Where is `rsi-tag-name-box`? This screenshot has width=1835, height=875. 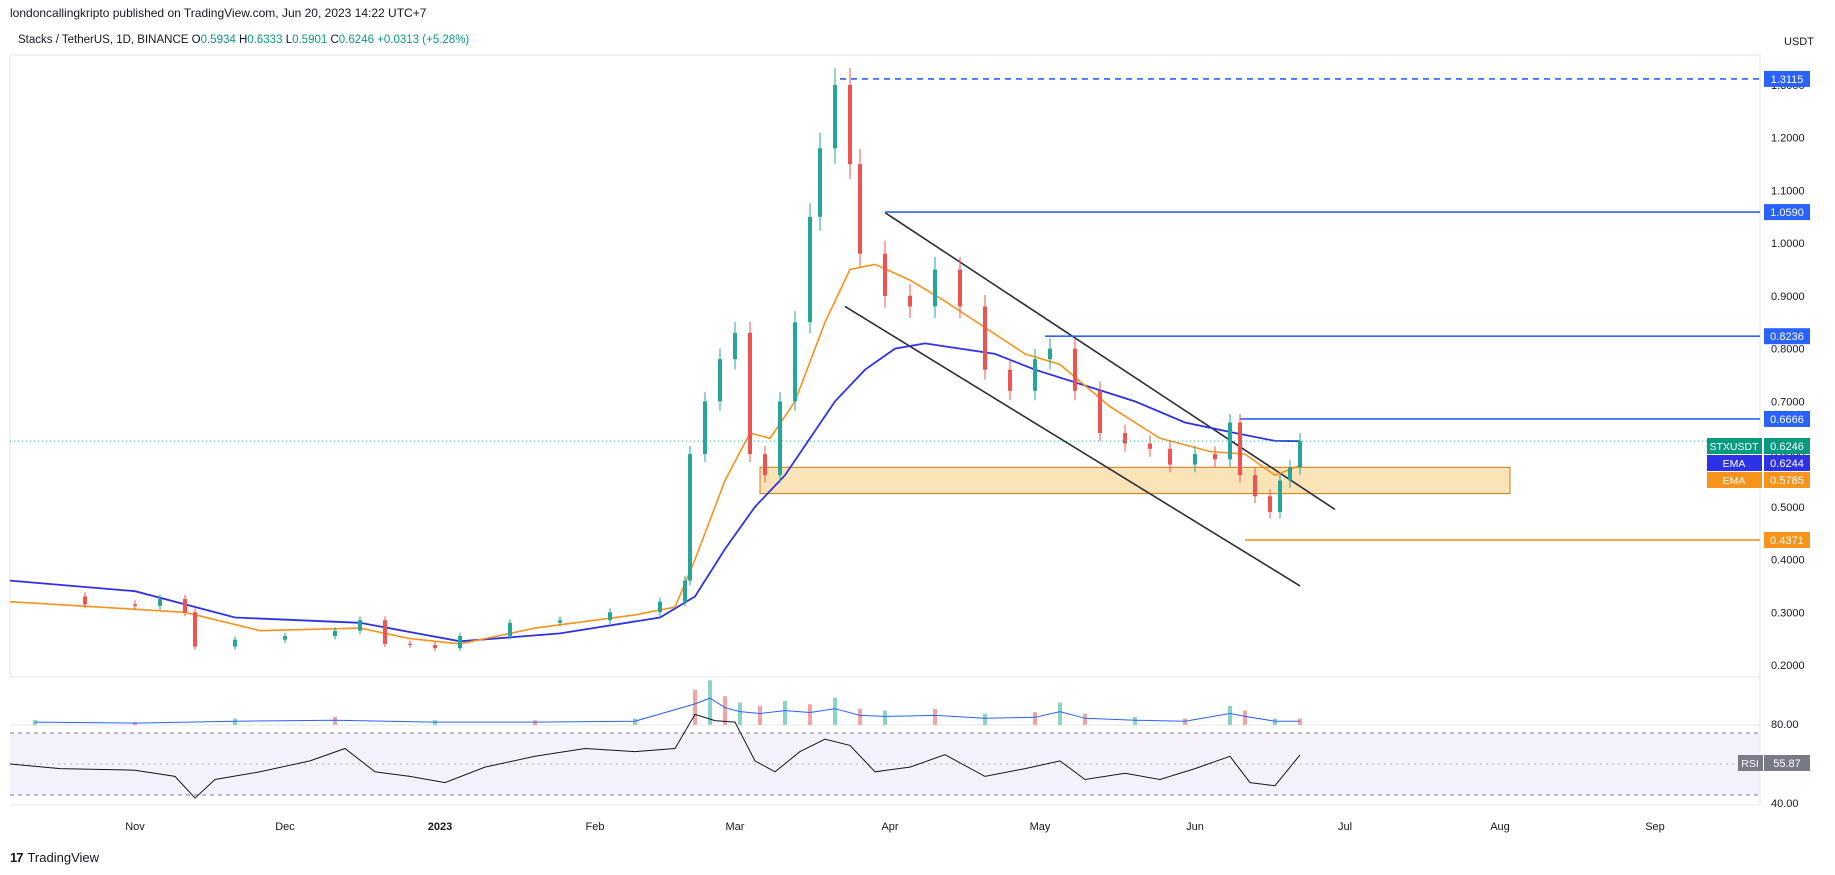
rsi-tag-name-box is located at coordinates (1750, 763).